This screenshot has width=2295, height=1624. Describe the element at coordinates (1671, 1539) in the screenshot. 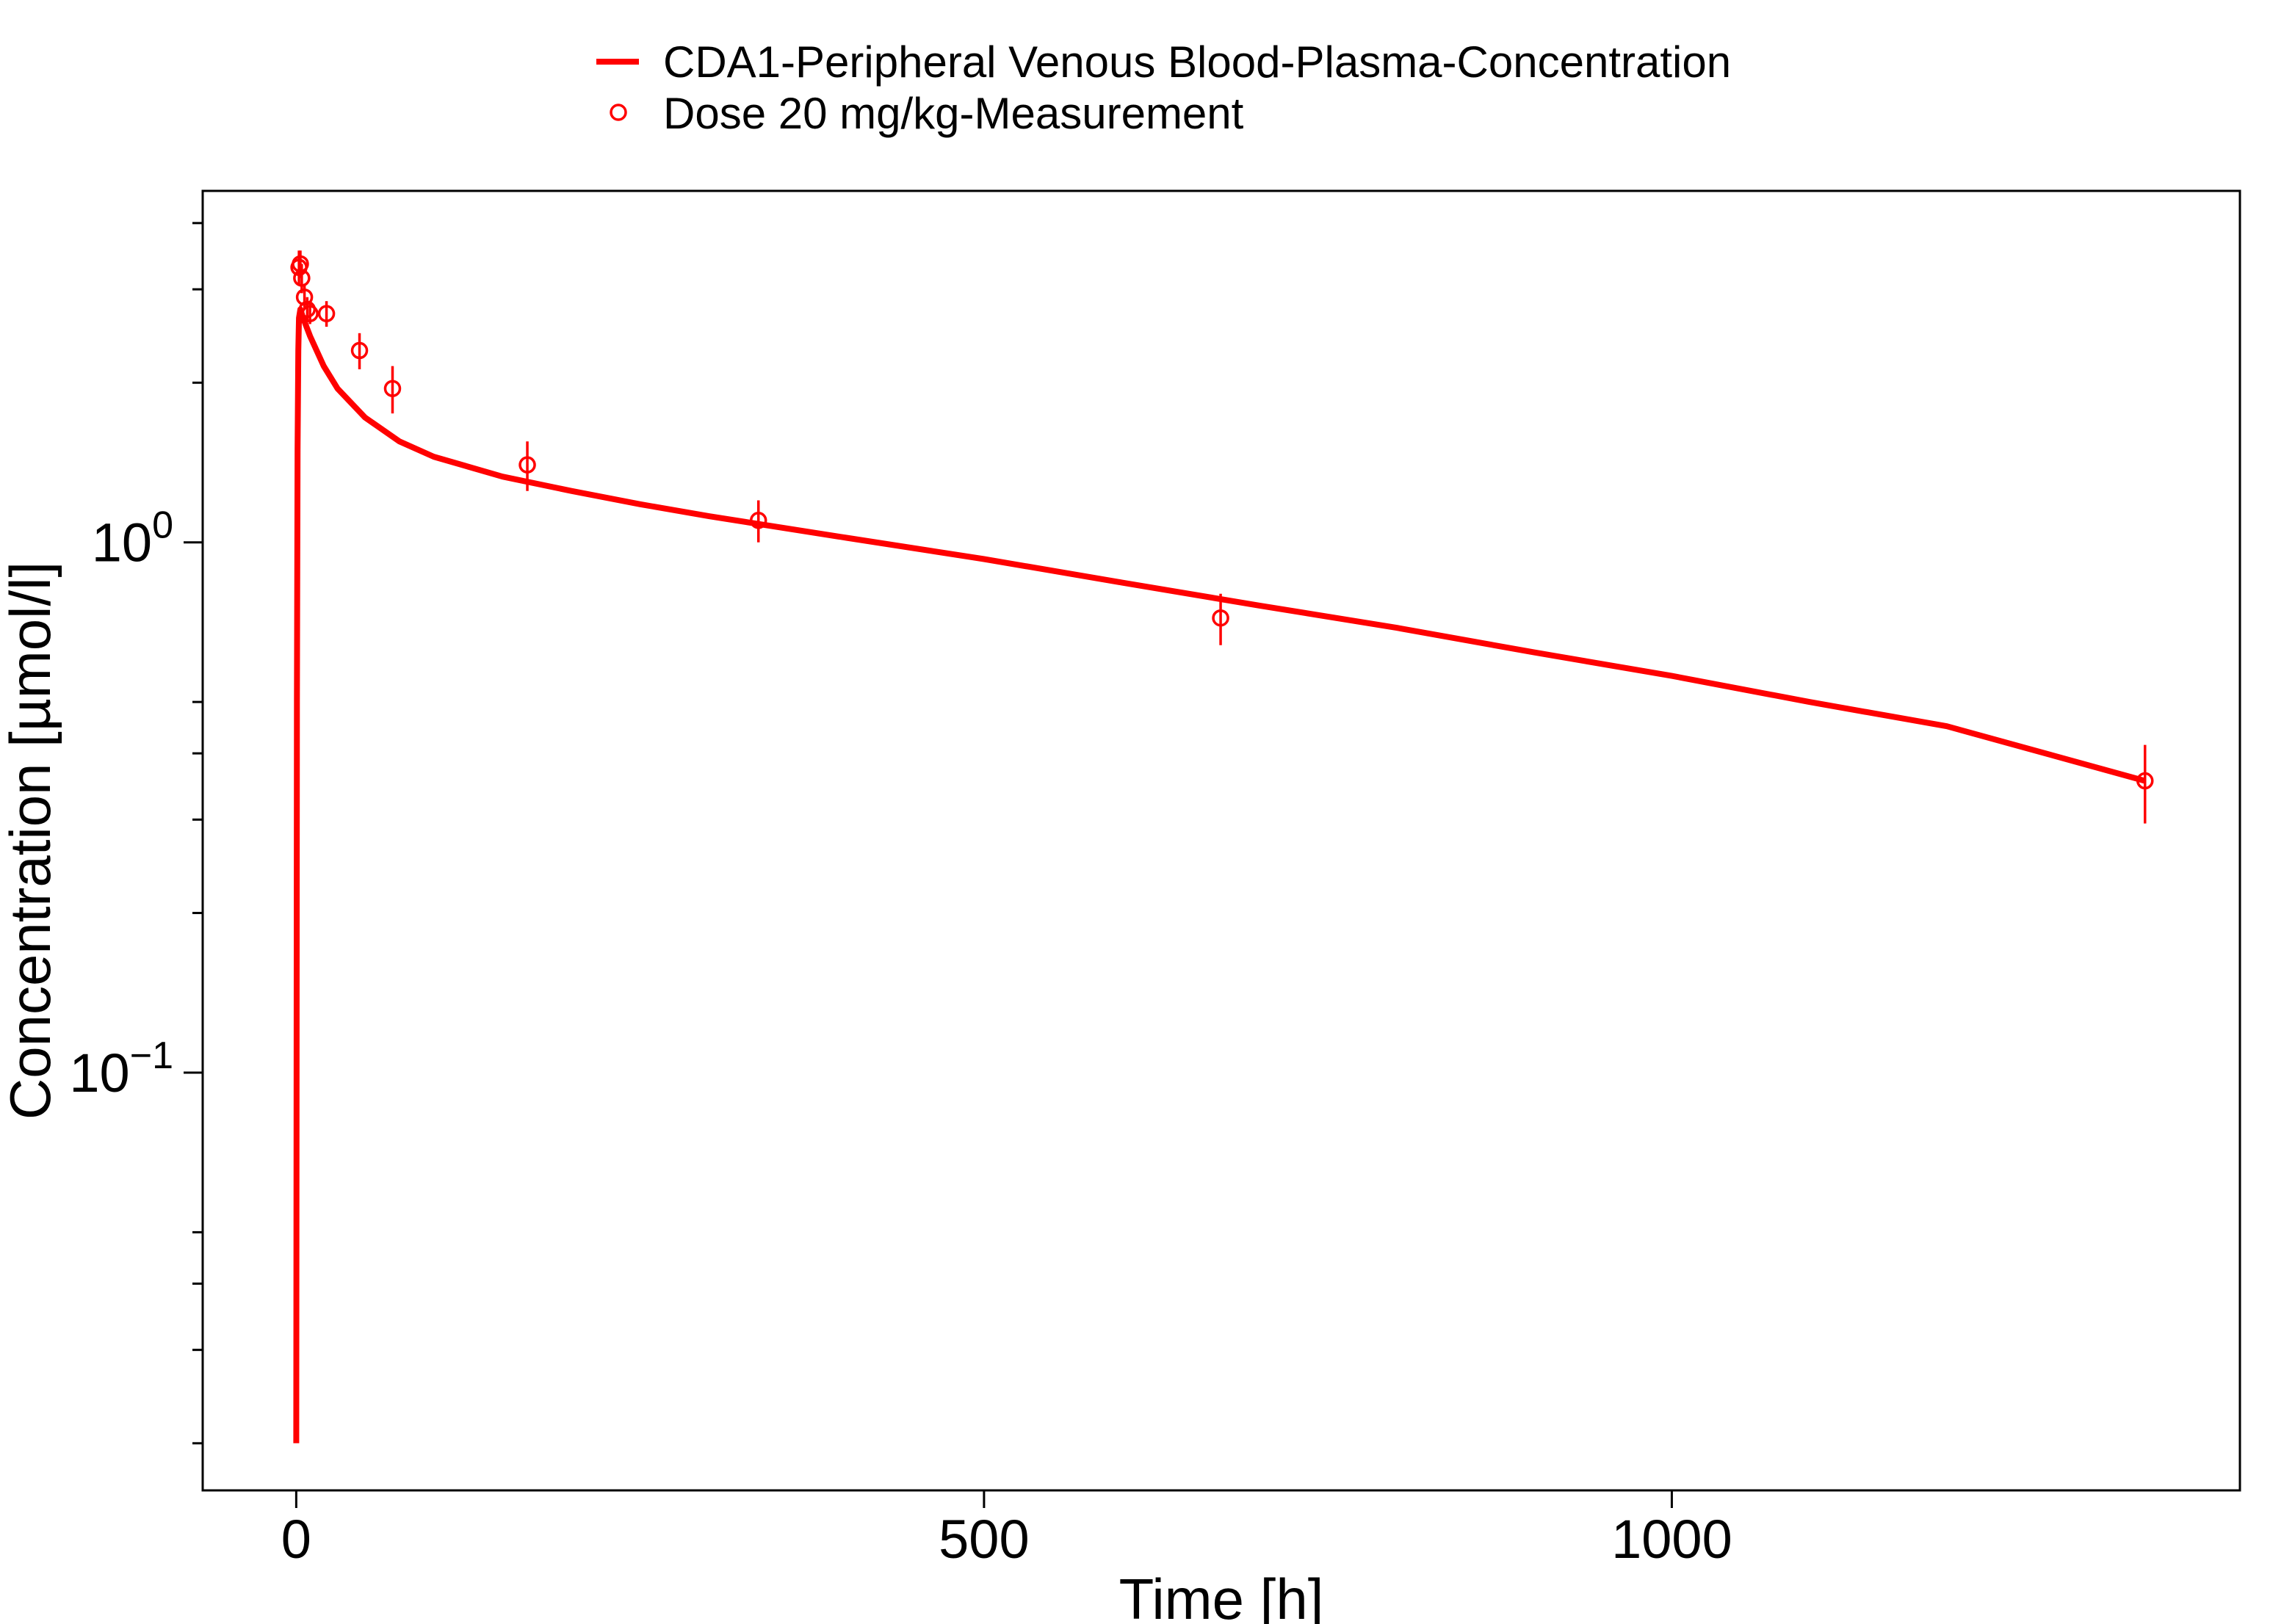

I see `x-tick-label: 1000` at that location.